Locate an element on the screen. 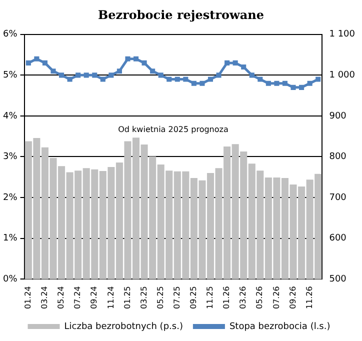  x-tick-label: 11.26 is located at coordinates (309, 298).